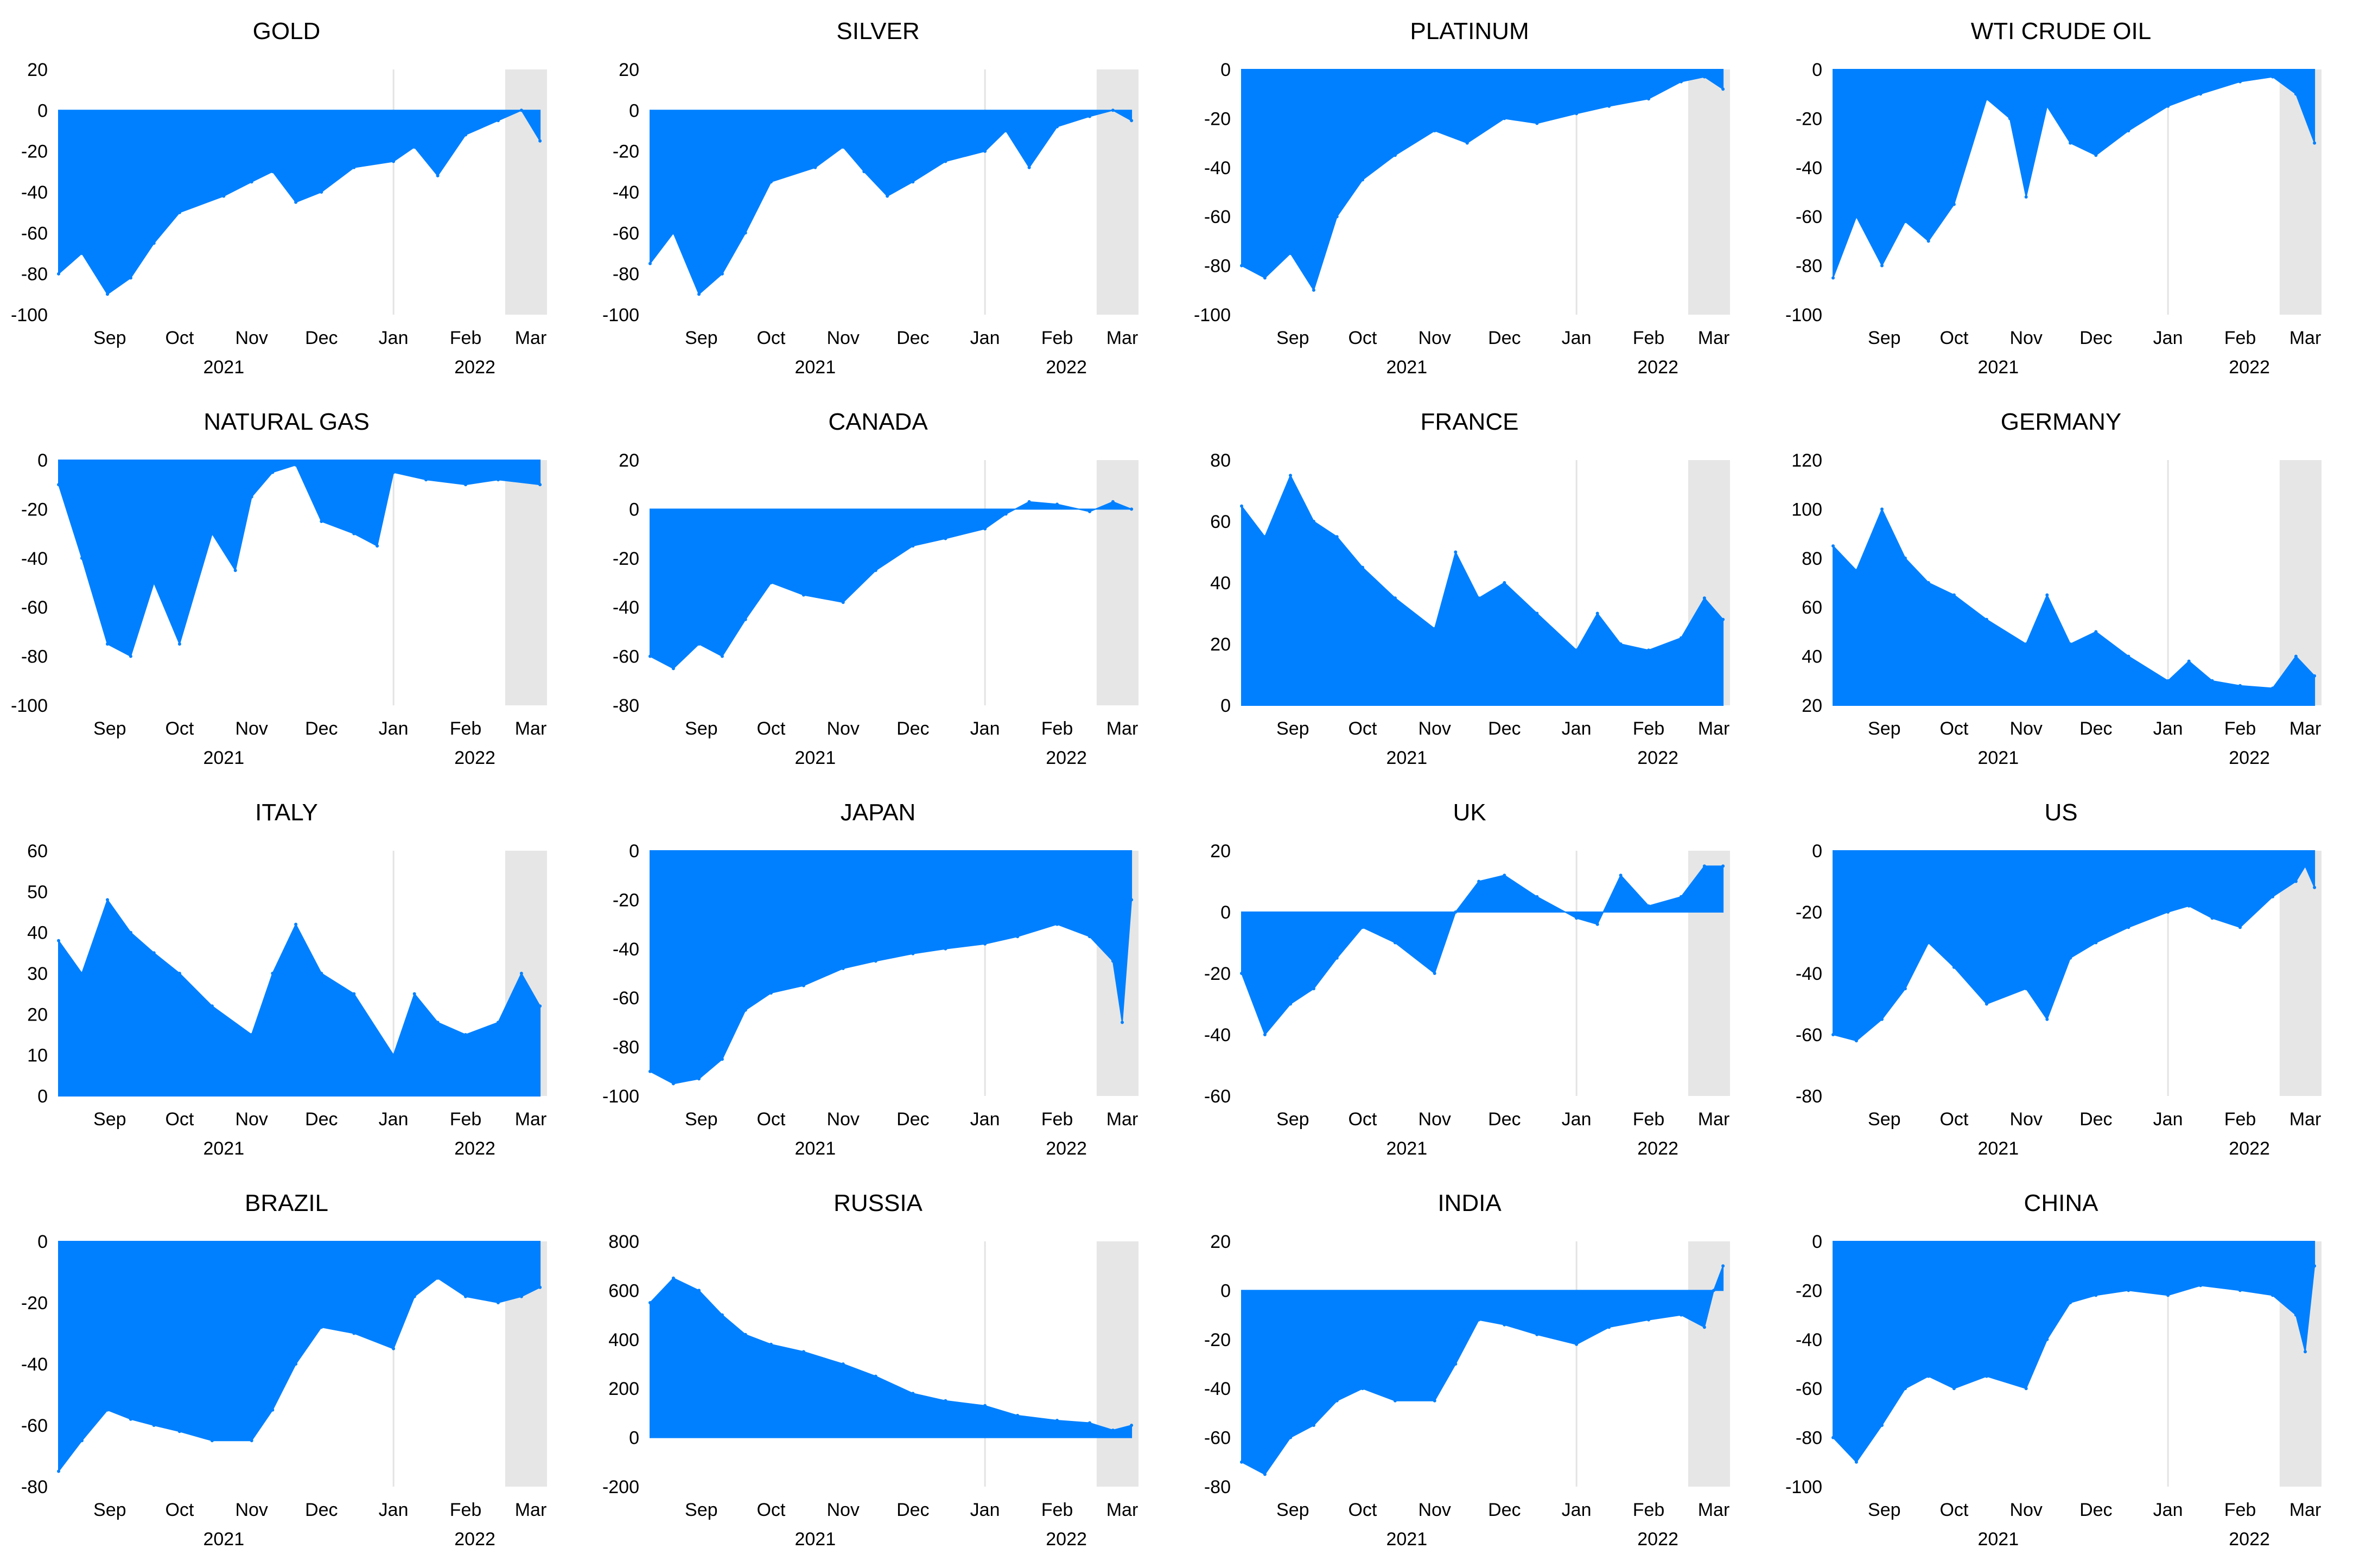  Describe the element at coordinates (2061, 31) in the screenshot. I see `chart-title: WTI CRUDE OIL` at that location.